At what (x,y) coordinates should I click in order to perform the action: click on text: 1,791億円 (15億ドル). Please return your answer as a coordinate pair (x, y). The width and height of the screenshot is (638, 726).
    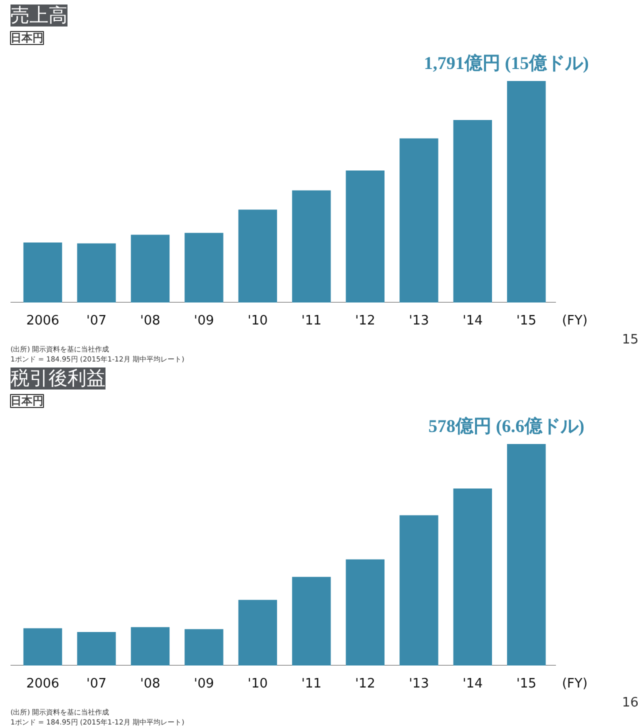
    Looking at the image, I should click on (506, 62).